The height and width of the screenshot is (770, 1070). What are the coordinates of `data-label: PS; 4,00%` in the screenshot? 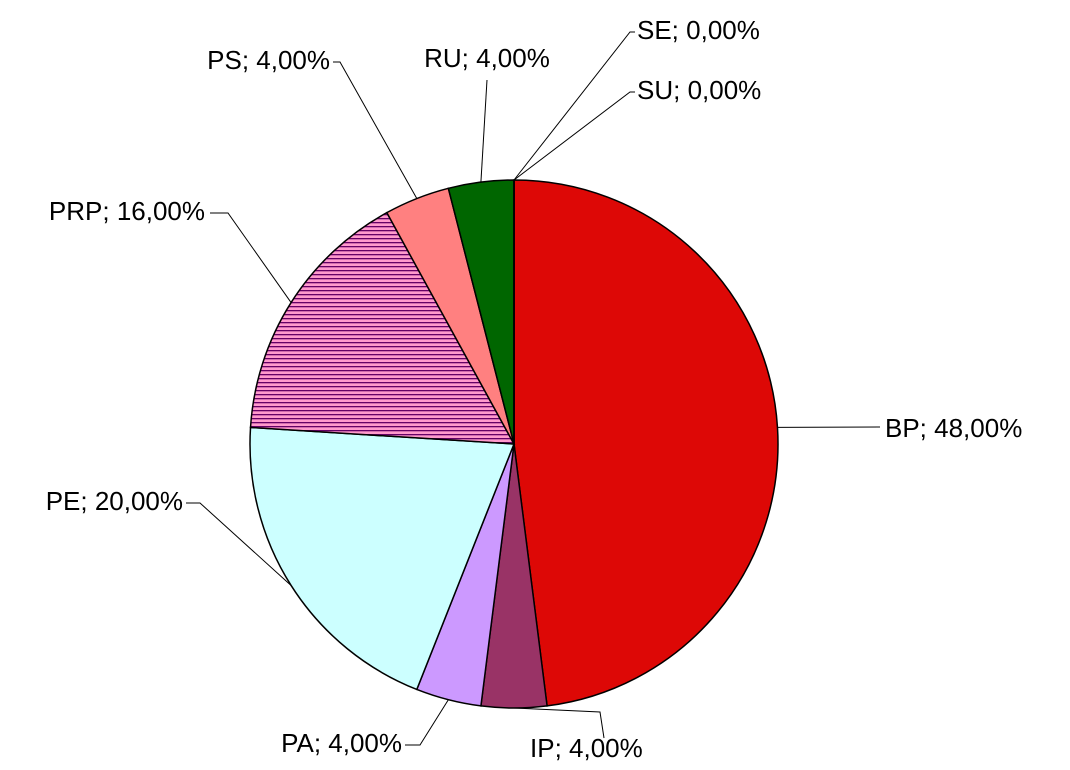 It's located at (268, 60).